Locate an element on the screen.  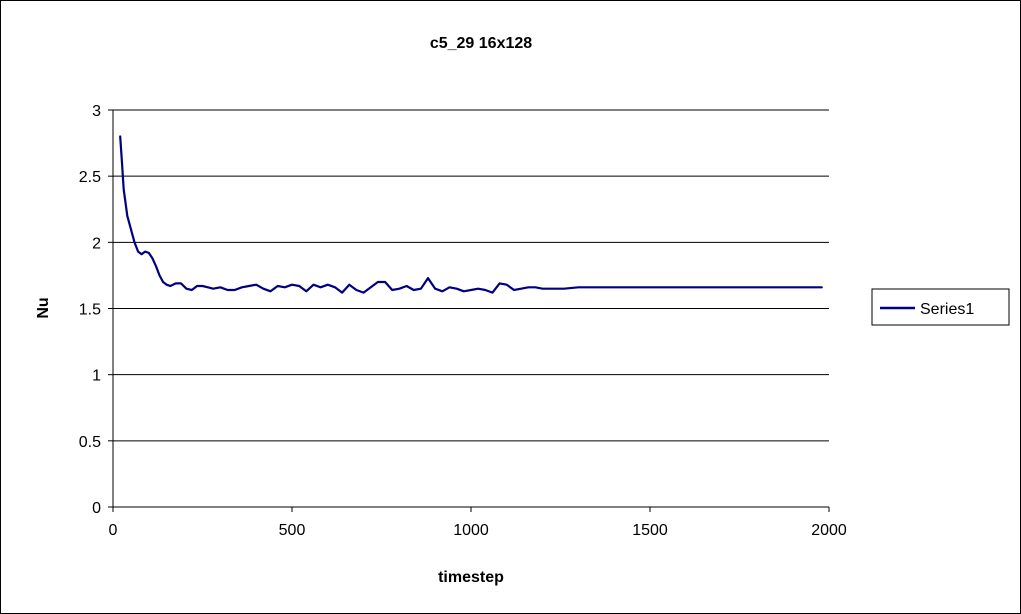
legend: Series1 is located at coordinates (940, 307).